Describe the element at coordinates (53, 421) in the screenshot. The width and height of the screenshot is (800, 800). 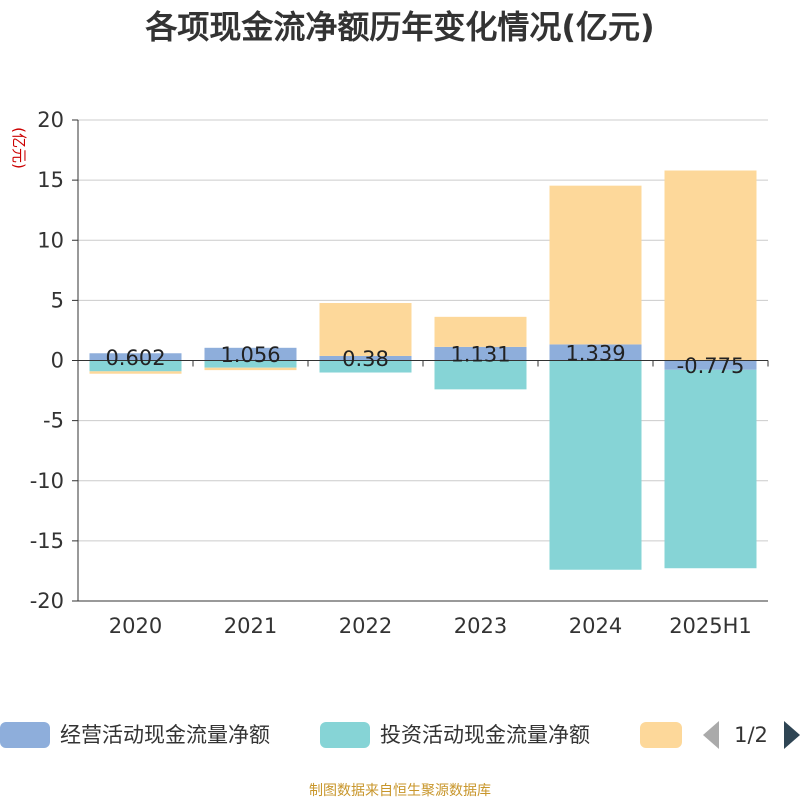
I see `y-tick-label: -5` at that location.